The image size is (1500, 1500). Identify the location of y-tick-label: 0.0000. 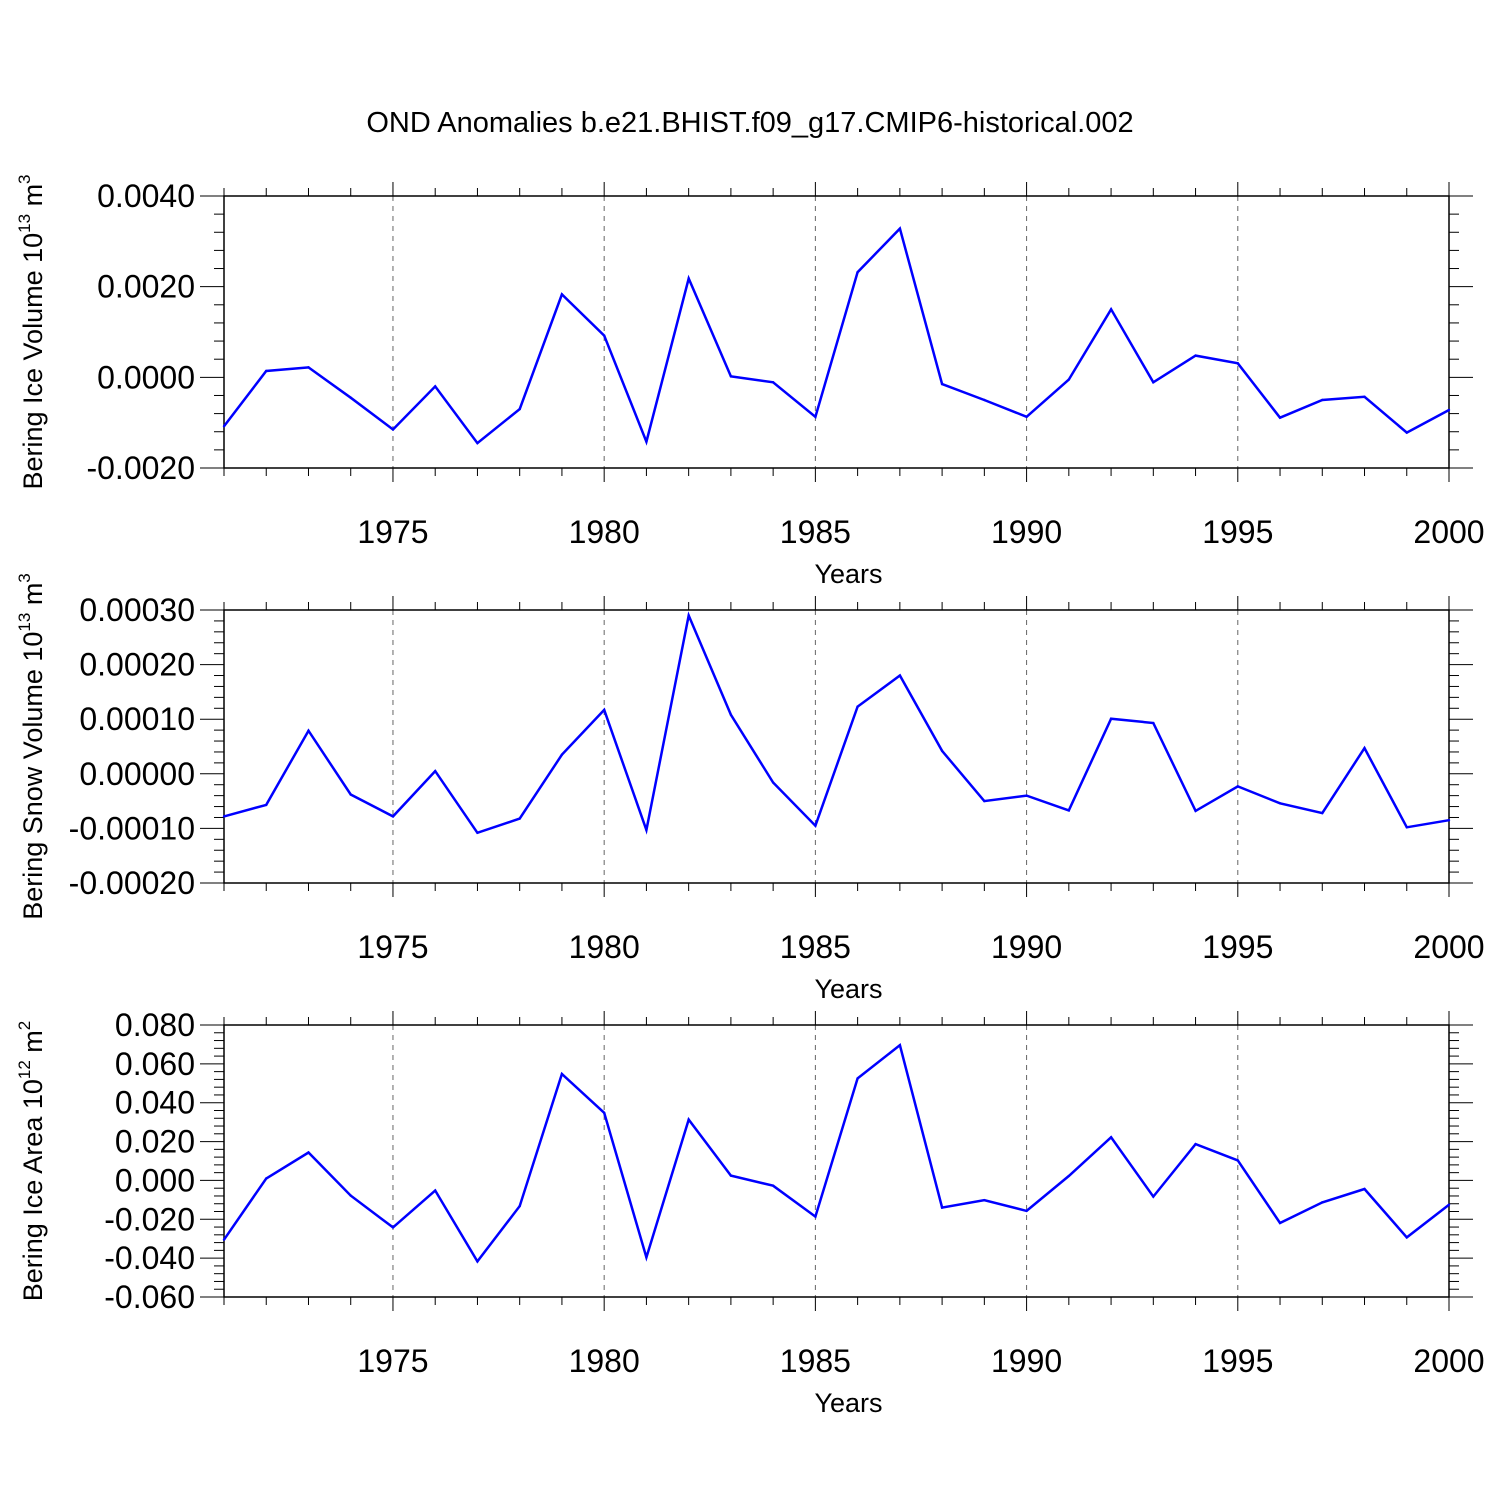
(146, 377).